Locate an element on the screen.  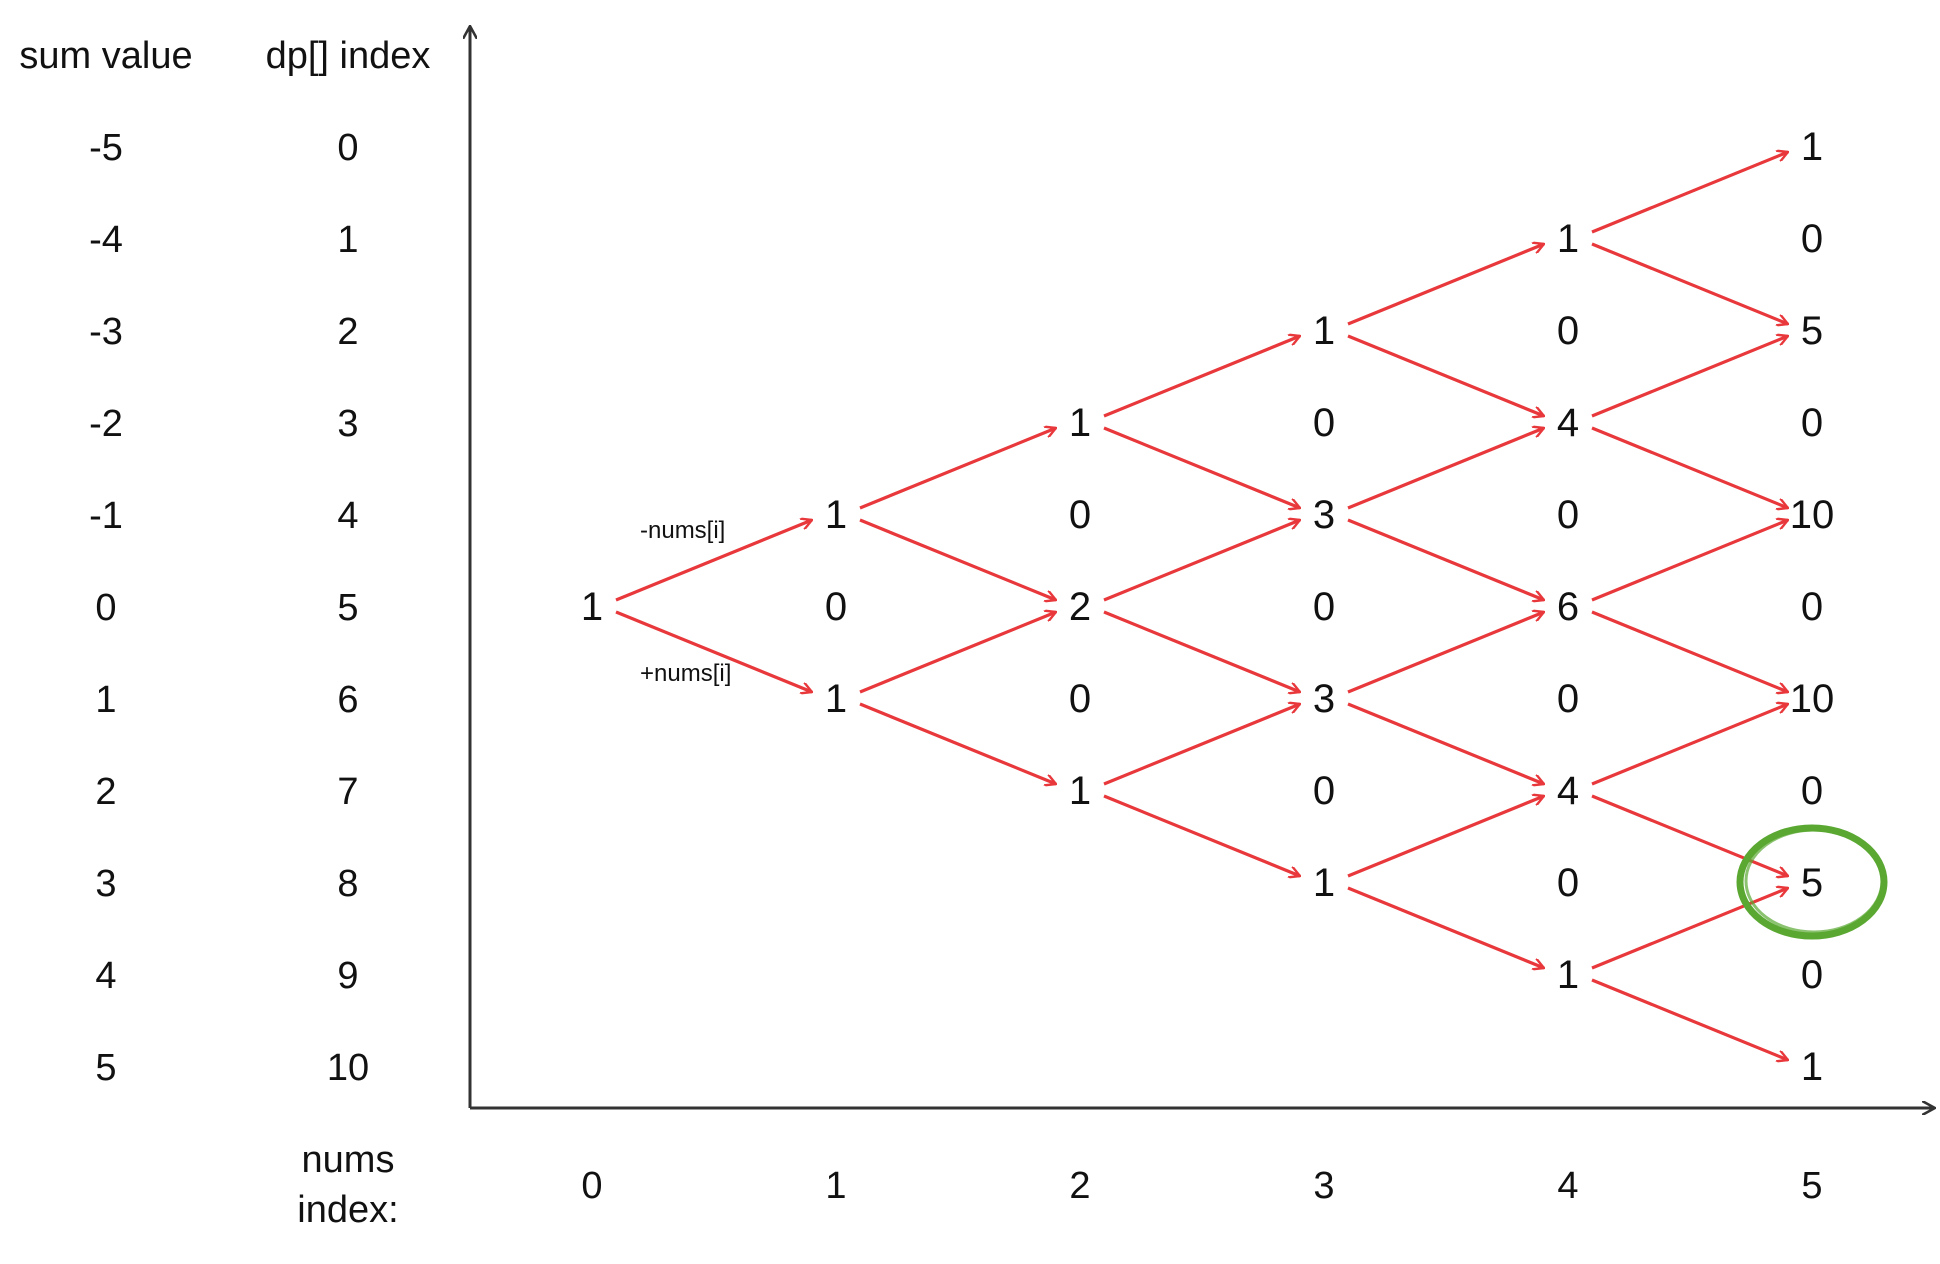
sum-value-column: -5 -4 -3 -2 -1 0 1 2 3 4 5 is located at coordinates (106, 608).